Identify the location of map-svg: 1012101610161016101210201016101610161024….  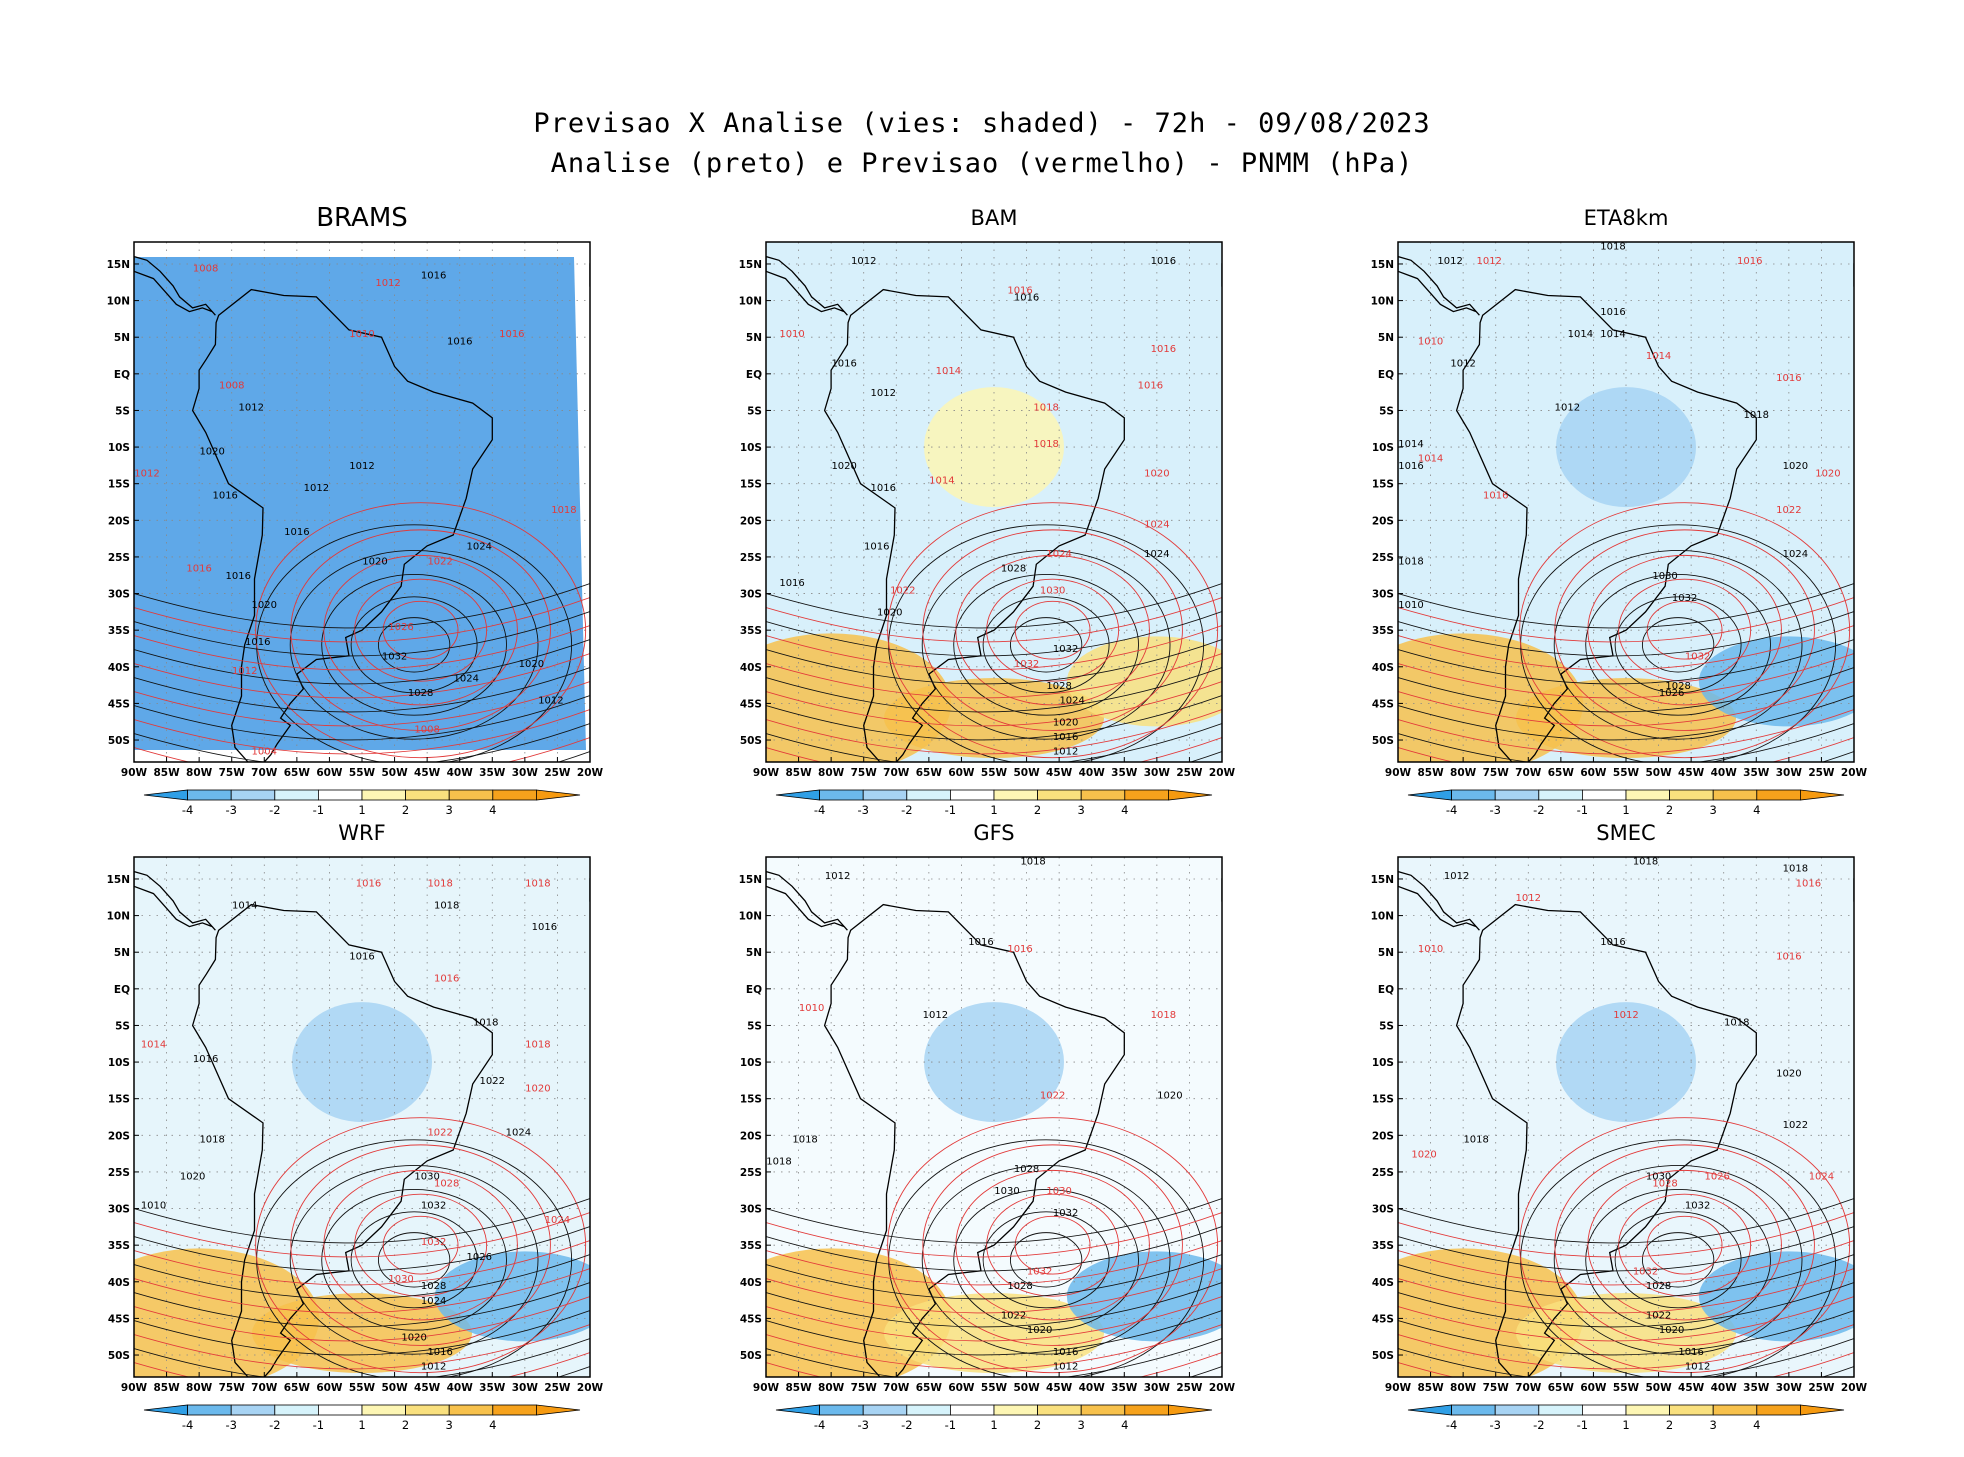
(987, 529).